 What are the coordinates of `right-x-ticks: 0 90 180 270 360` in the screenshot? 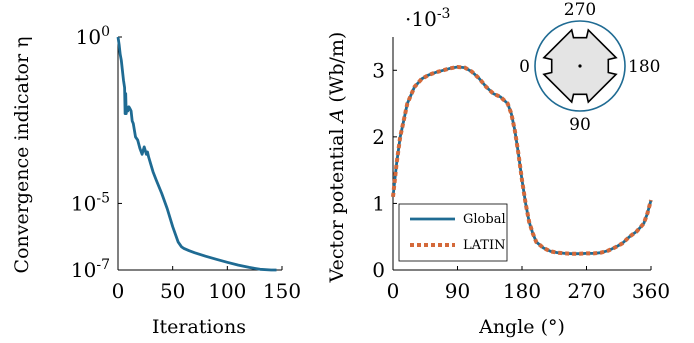 It's located at (528, 284).